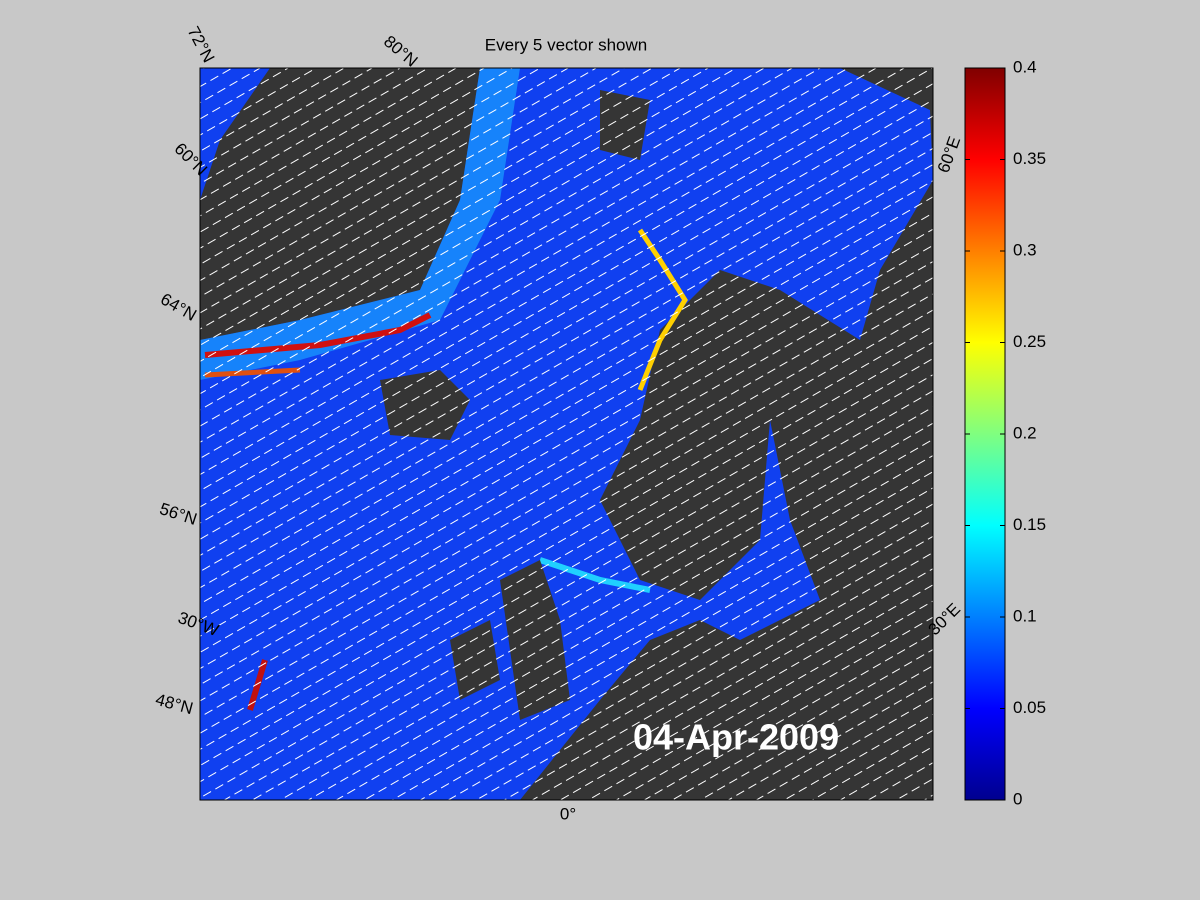 The width and height of the screenshot is (1200, 900). What do you see at coordinates (1025, 249) in the screenshot?
I see `colorbar-tick-label: 0.3` at bounding box center [1025, 249].